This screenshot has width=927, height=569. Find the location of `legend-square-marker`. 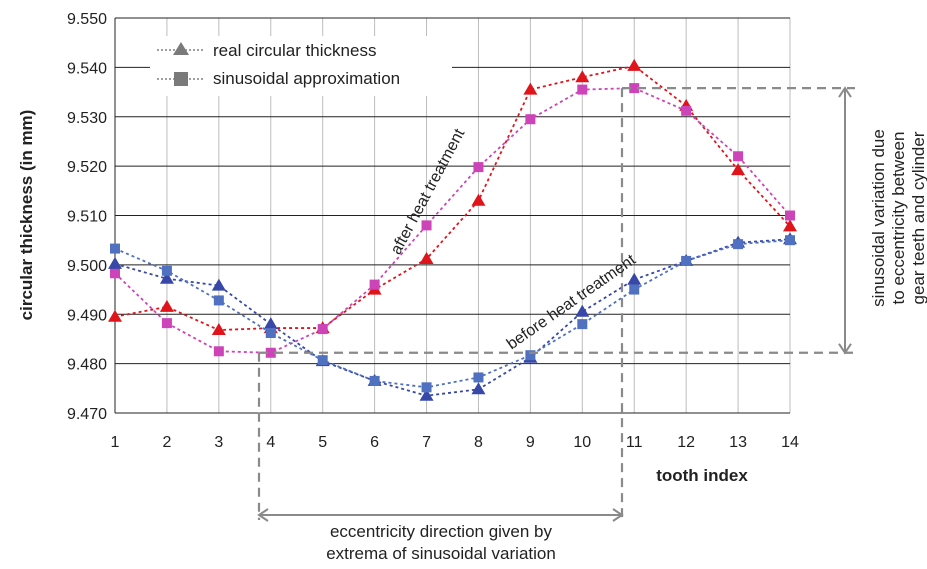

legend-square-marker is located at coordinates (181, 79).